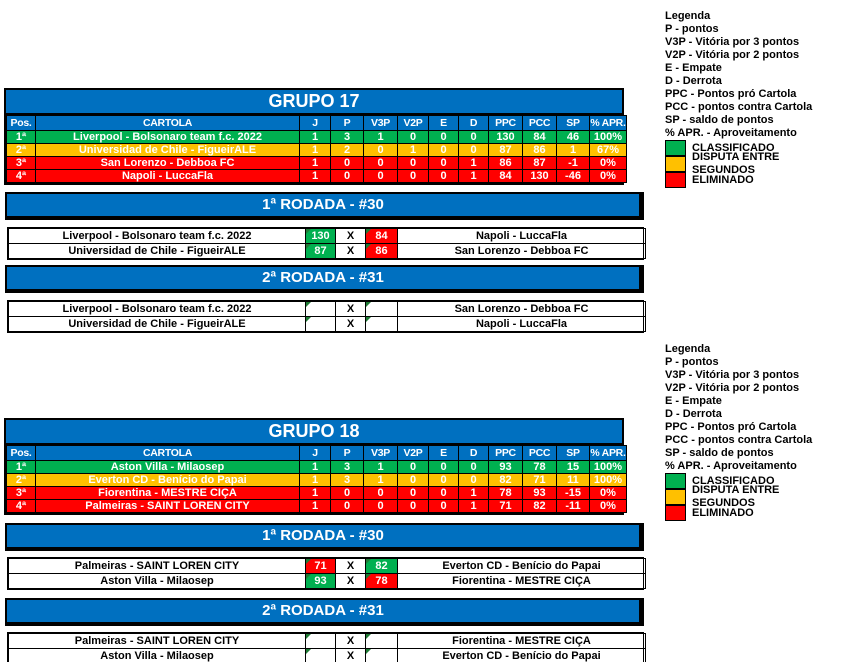  I want to click on header-cell-sp: SP, so click(573, 123).